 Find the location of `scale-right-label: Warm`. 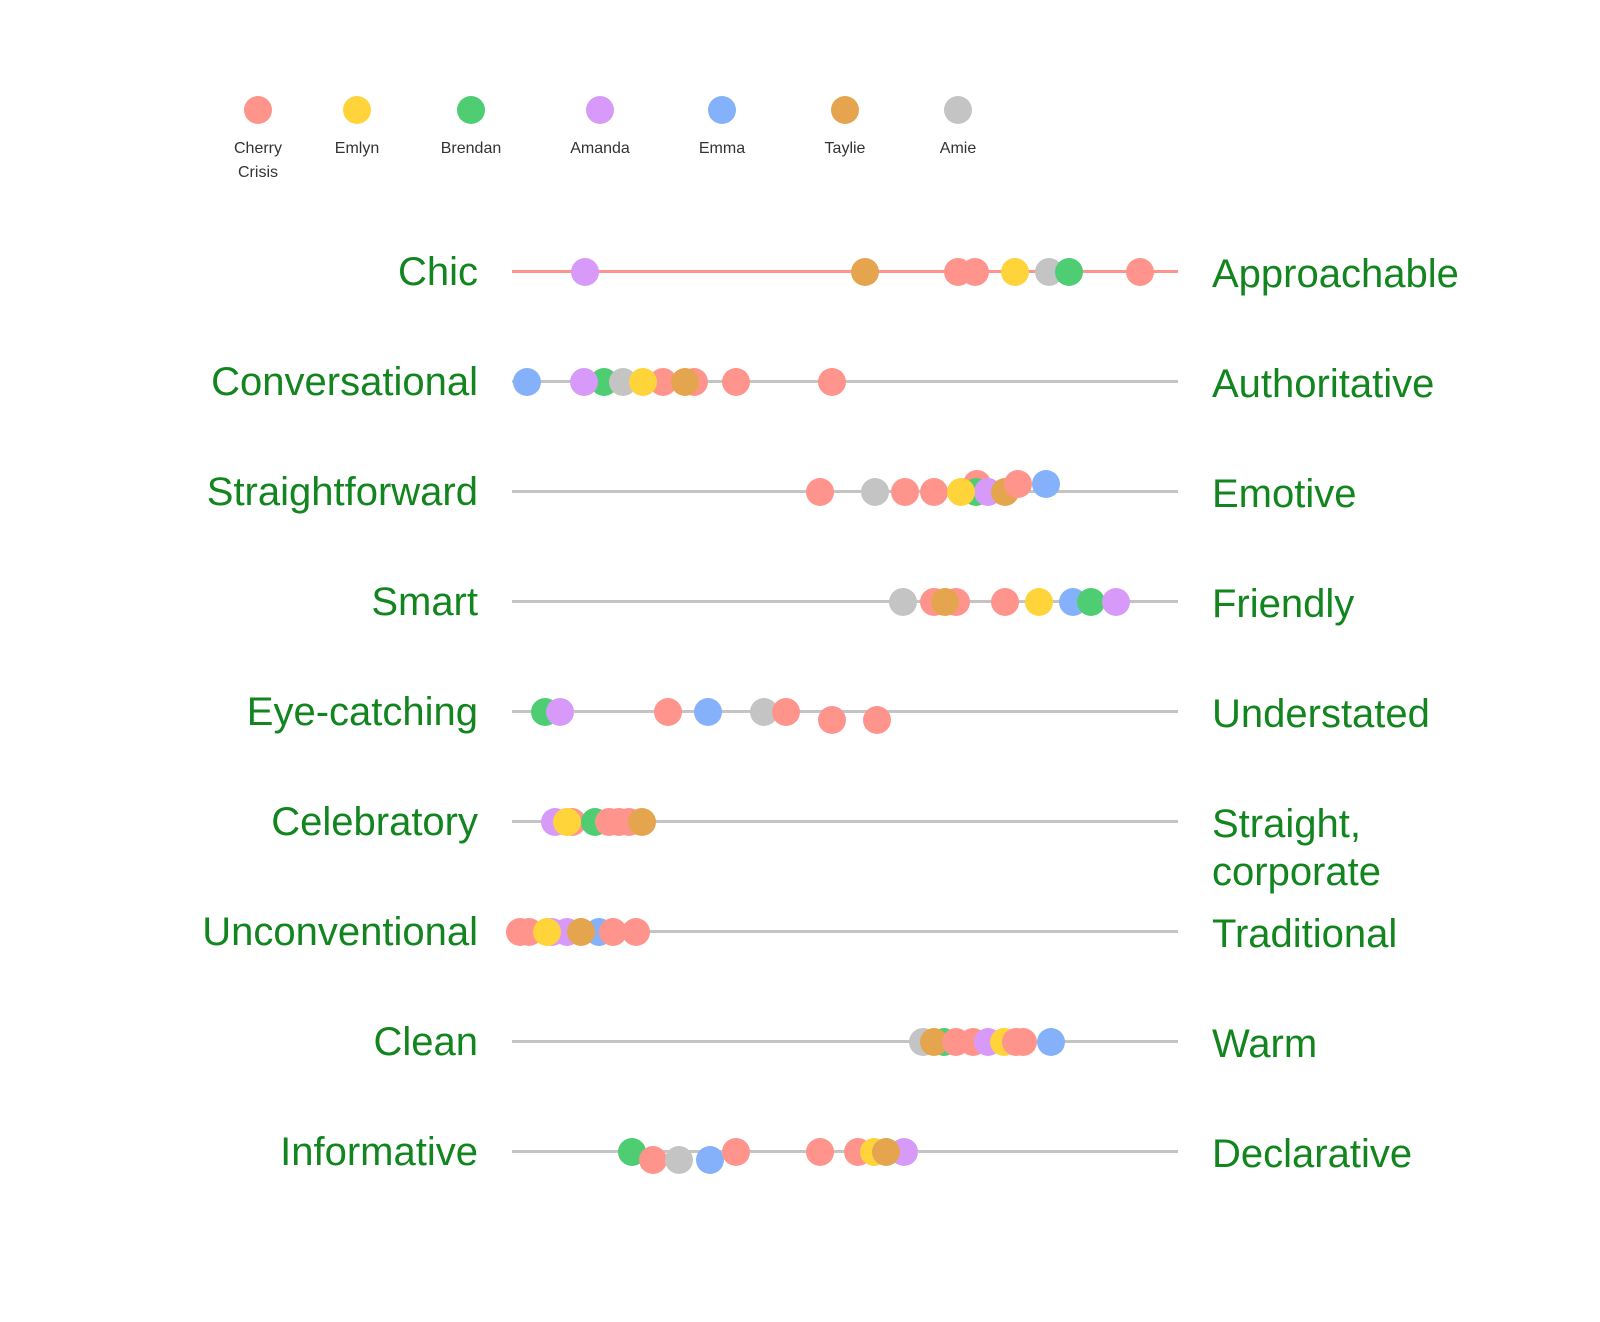

scale-right-label: Warm is located at coordinates (1265, 1044).